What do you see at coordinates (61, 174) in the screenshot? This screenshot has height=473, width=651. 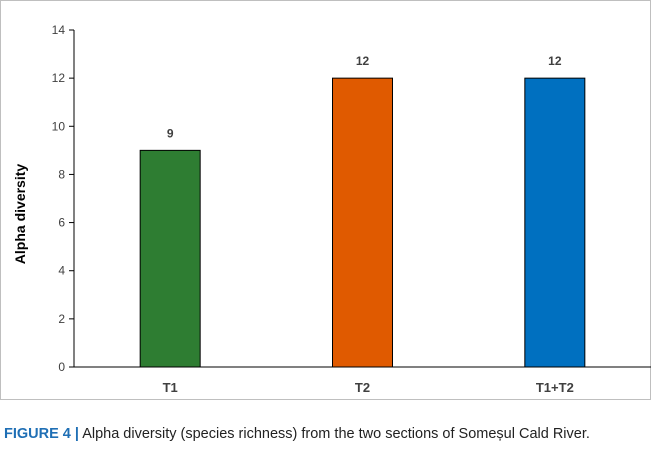 I see `y-tick-label: 8` at bounding box center [61, 174].